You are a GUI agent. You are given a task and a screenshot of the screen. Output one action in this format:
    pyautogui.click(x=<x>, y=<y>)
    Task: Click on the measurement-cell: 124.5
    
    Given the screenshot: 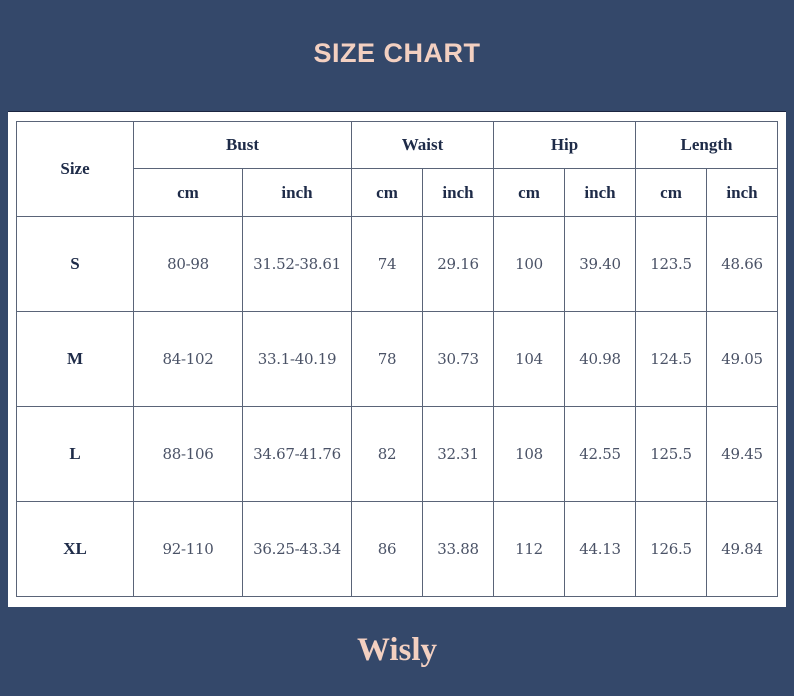 What is the action you would take?
    pyautogui.click(x=671, y=359)
    